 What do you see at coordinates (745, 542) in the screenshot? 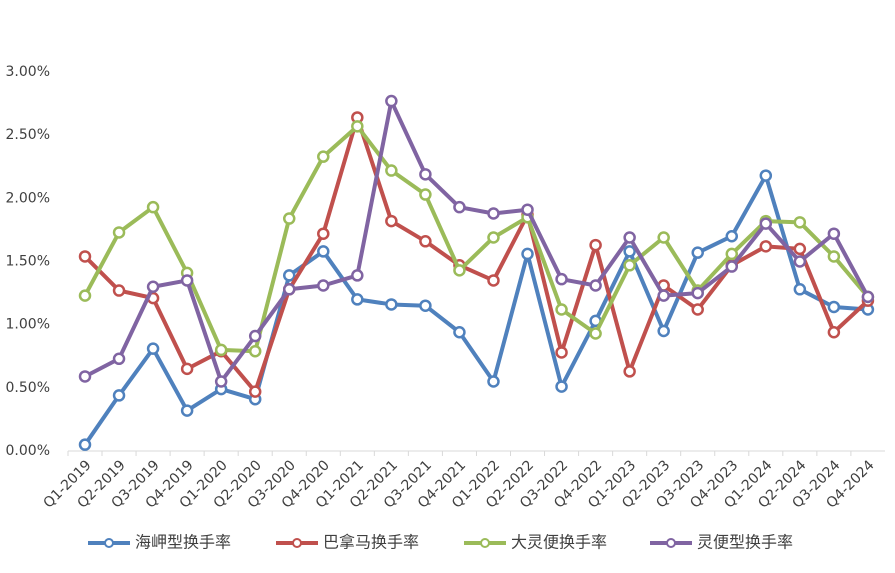
I see `legend-label: 灵便型换手率` at bounding box center [745, 542].